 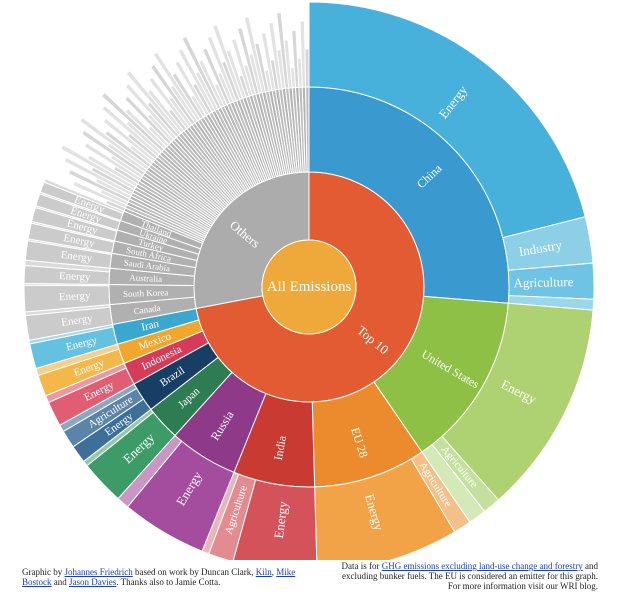 I want to click on credit-text: Graphic by, so click(x=43, y=572).